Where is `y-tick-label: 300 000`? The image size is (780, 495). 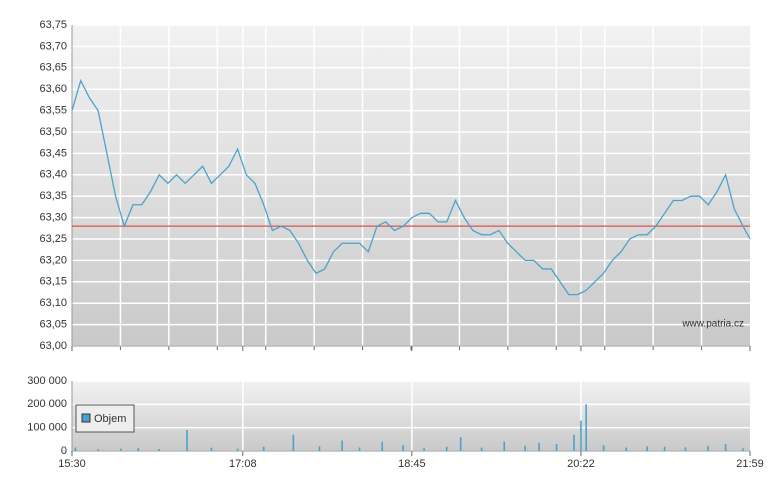
y-tick-label: 300 000 is located at coordinates (47, 381).